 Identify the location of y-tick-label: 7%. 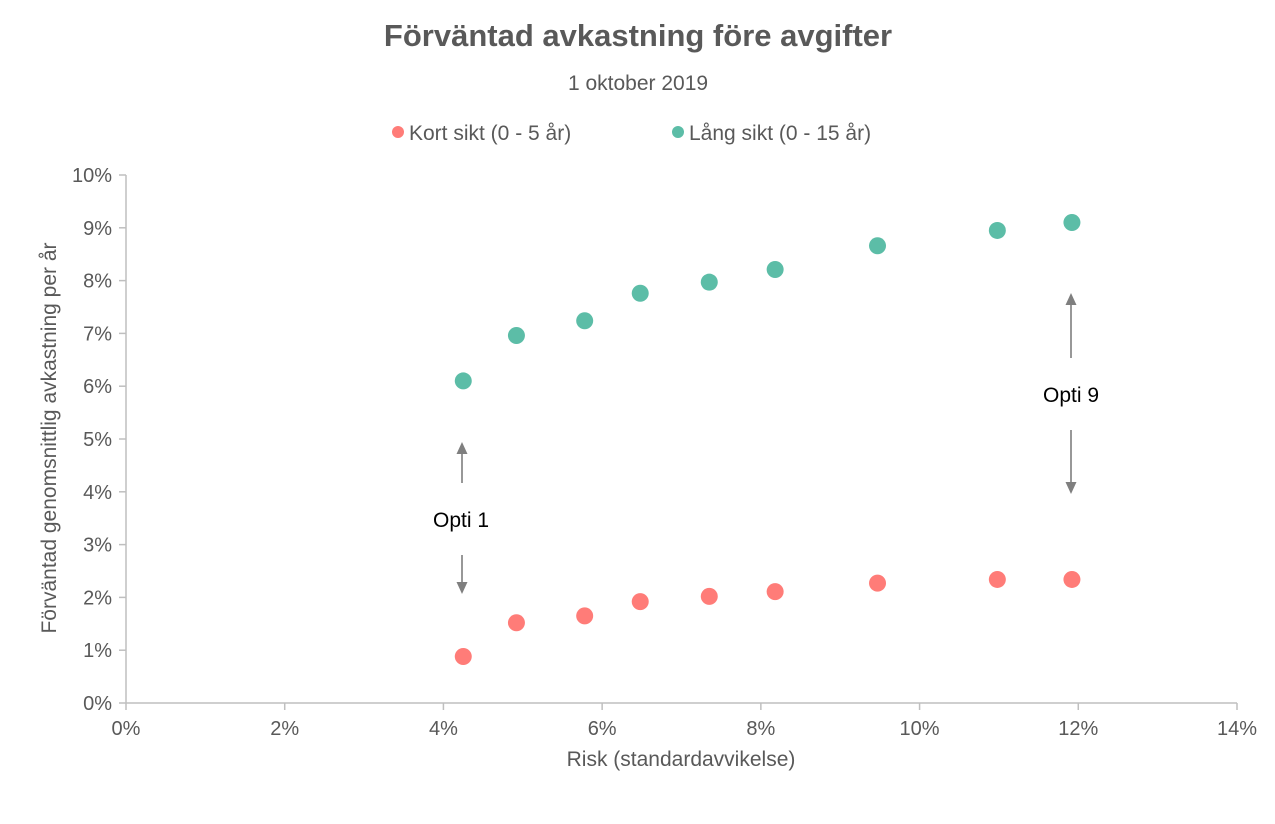
(97, 334).